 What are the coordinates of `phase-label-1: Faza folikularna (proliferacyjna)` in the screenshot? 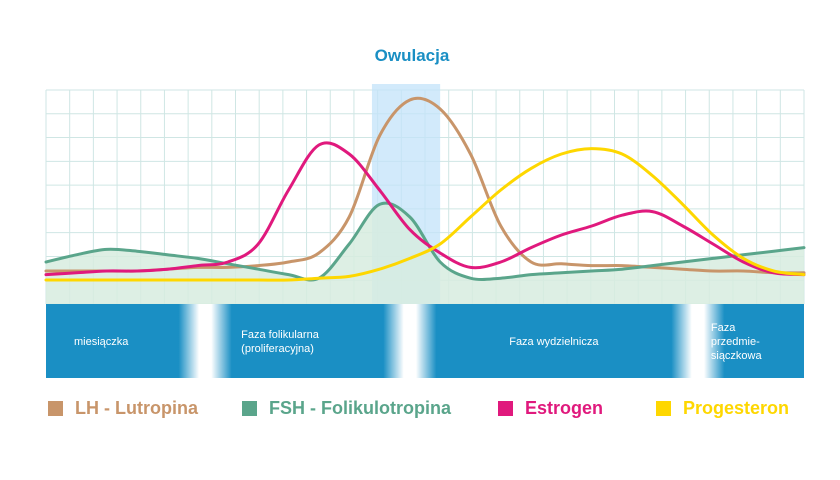 It's located at (280, 342).